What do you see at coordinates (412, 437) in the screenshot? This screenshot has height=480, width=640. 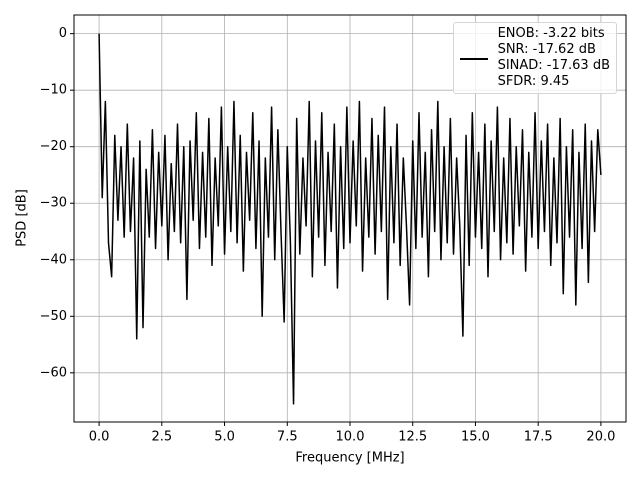 I see `x-tick-label: 12.5` at bounding box center [412, 437].